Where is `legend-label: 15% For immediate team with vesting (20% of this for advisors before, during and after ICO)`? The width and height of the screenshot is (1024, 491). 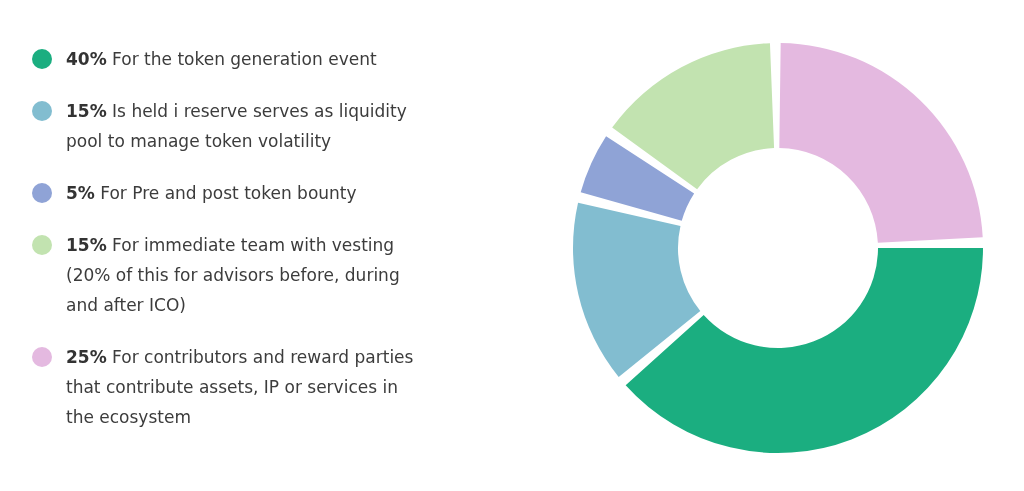 legend-label: 15% For immediate team with vesting (20% of this for advisors before, during and after ICO) is located at coordinates (233, 275).